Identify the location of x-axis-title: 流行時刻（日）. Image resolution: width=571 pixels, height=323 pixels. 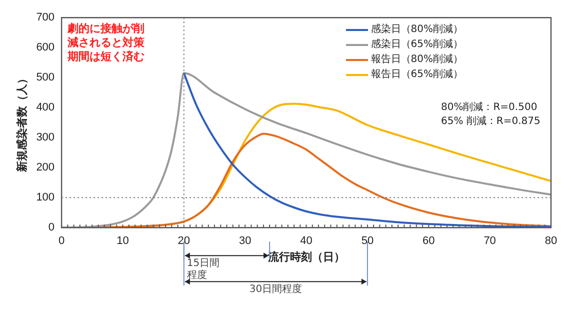
(305, 257).